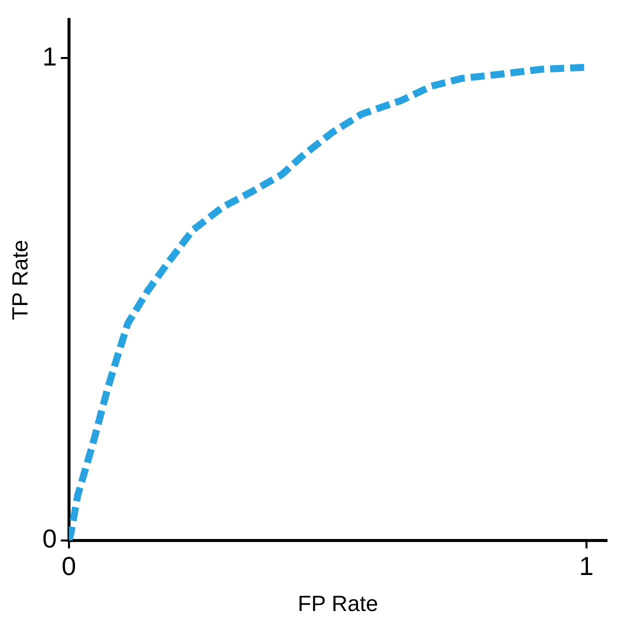  I want to click on y-axis-title: TP Rate, so click(19, 280).